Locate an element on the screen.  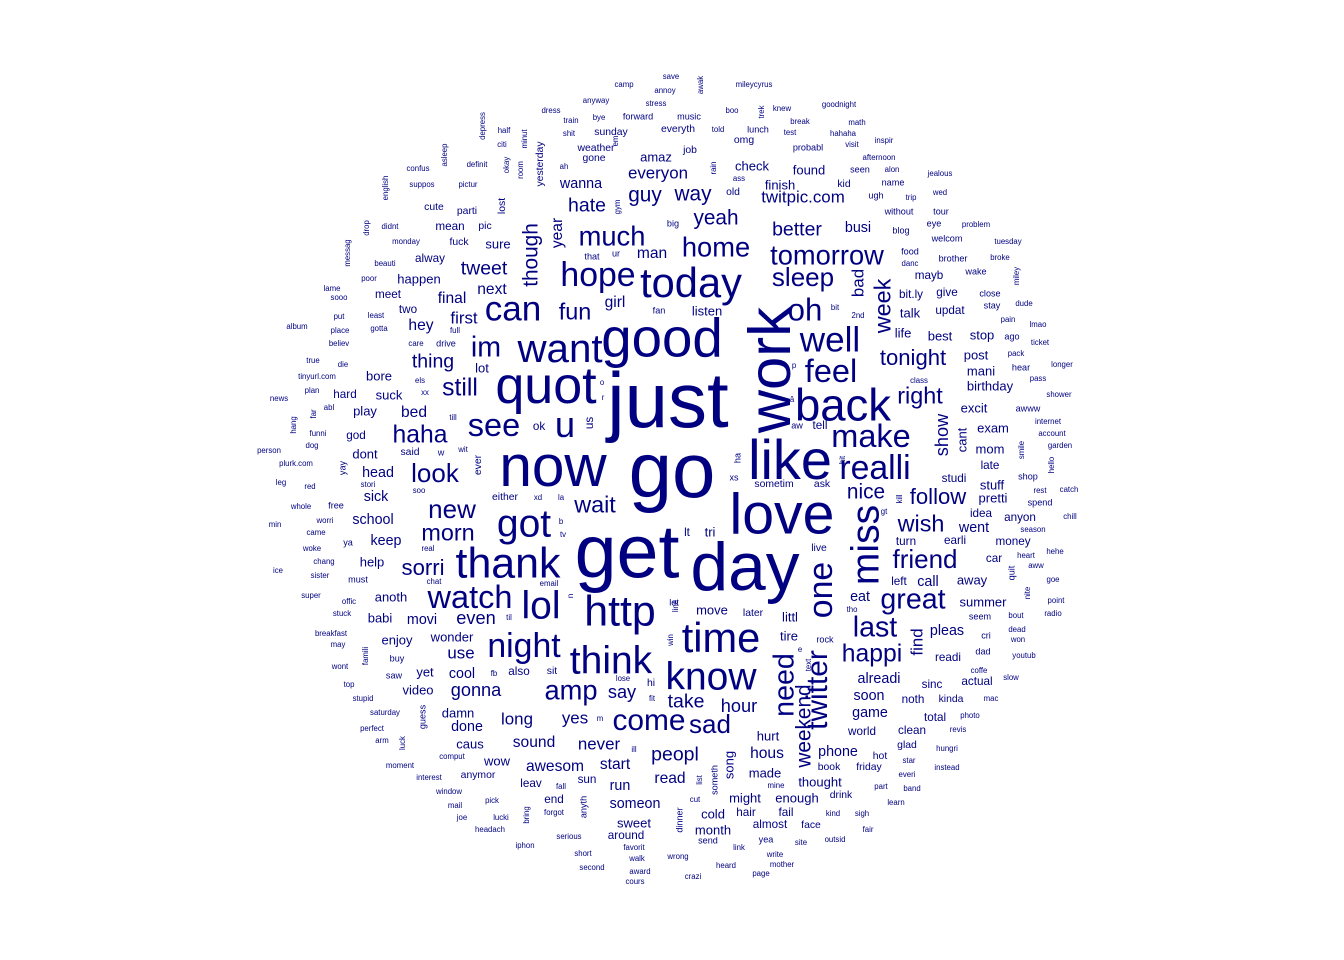
word: tire is located at coordinates (789, 636).